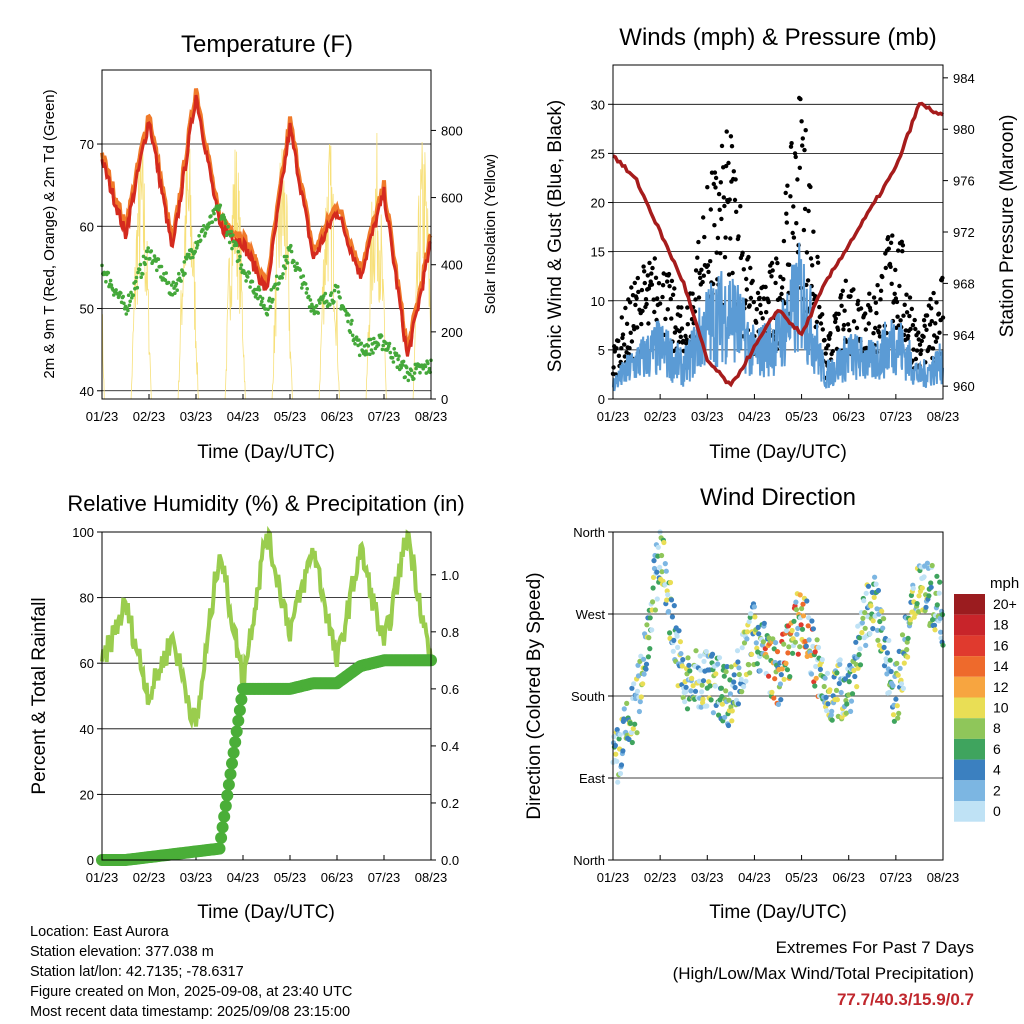 Image resolution: width=1024 pixels, height=1024 pixels. I want to click on legend-title: mph, so click(1004, 583).